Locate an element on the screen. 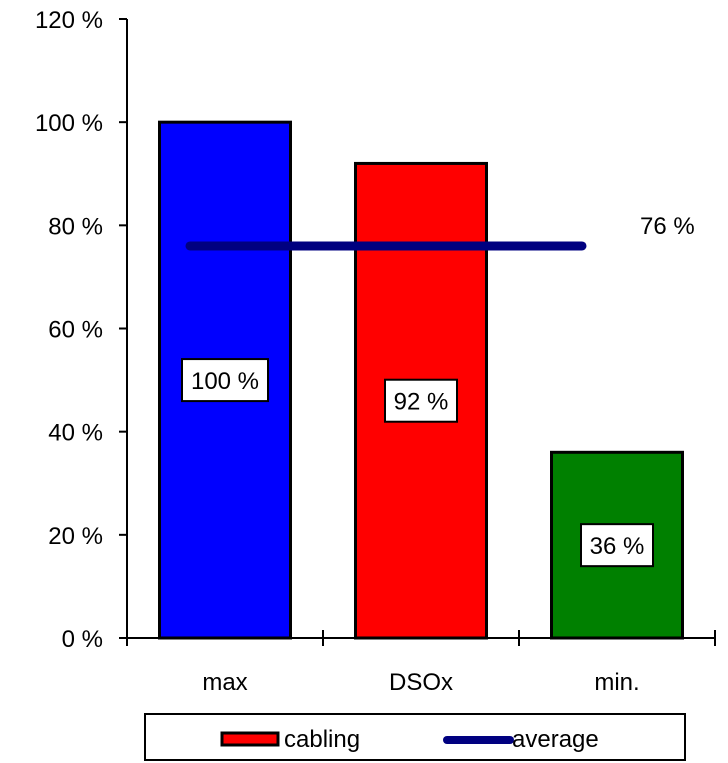 This screenshot has height=763, width=728. y-tick-label: 60 % is located at coordinates (75, 330).